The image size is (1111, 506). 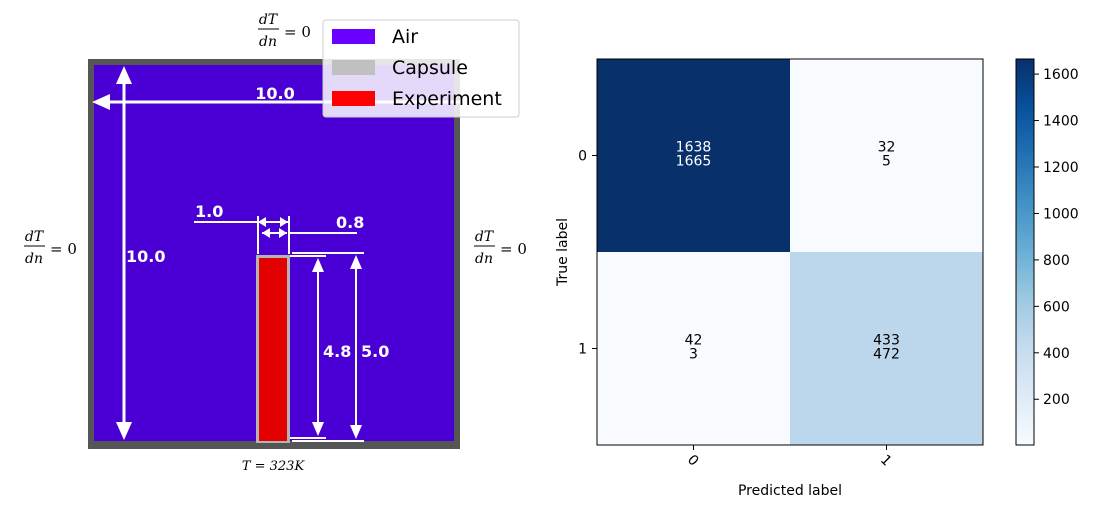 What do you see at coordinates (273, 349) in the screenshot?
I see `experiment-block` at bounding box center [273, 349].